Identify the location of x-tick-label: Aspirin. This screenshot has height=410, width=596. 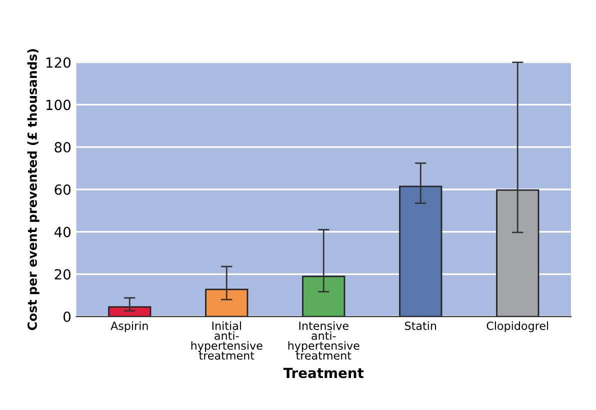
(129, 326).